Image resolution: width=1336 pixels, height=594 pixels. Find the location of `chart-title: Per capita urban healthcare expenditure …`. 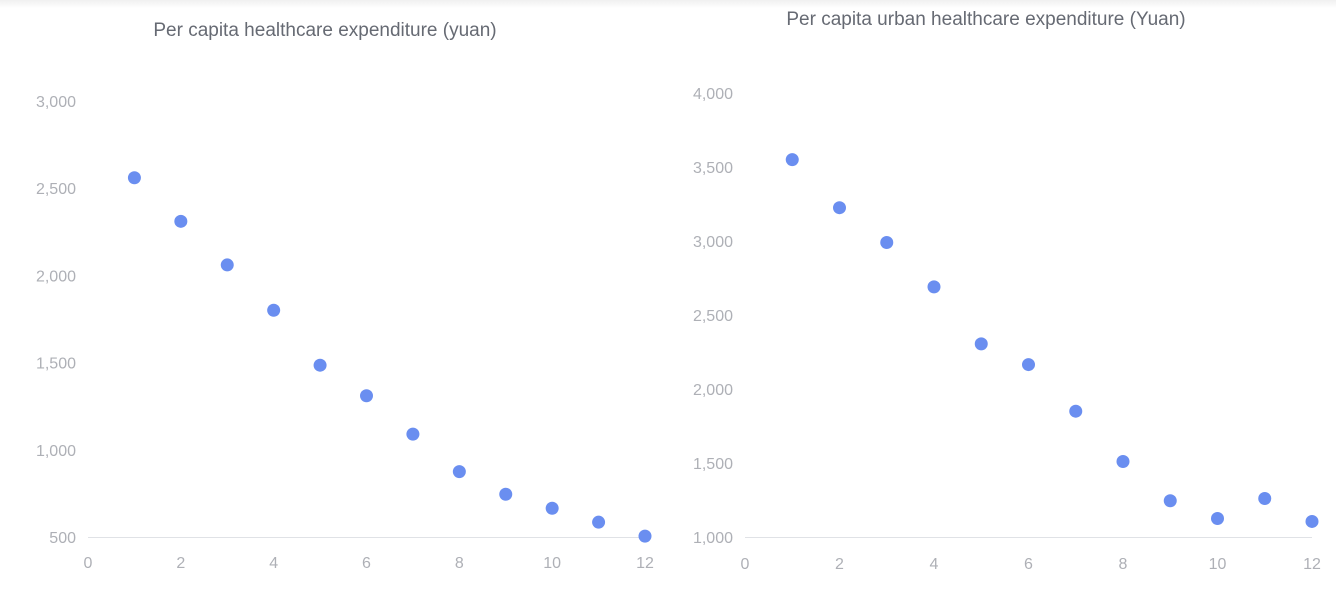

chart-title: Per capita urban healthcare expenditure … is located at coordinates (985, 19).